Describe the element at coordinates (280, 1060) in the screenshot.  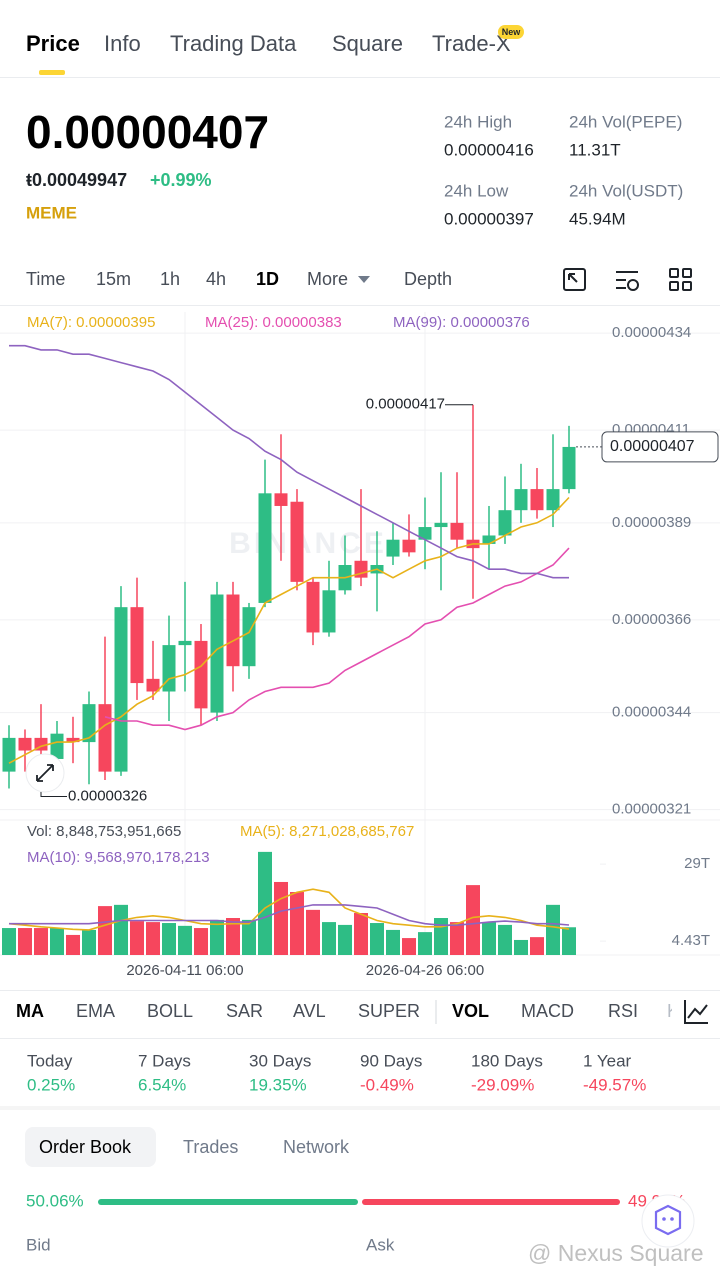
I see `period: 30 Days` at that location.